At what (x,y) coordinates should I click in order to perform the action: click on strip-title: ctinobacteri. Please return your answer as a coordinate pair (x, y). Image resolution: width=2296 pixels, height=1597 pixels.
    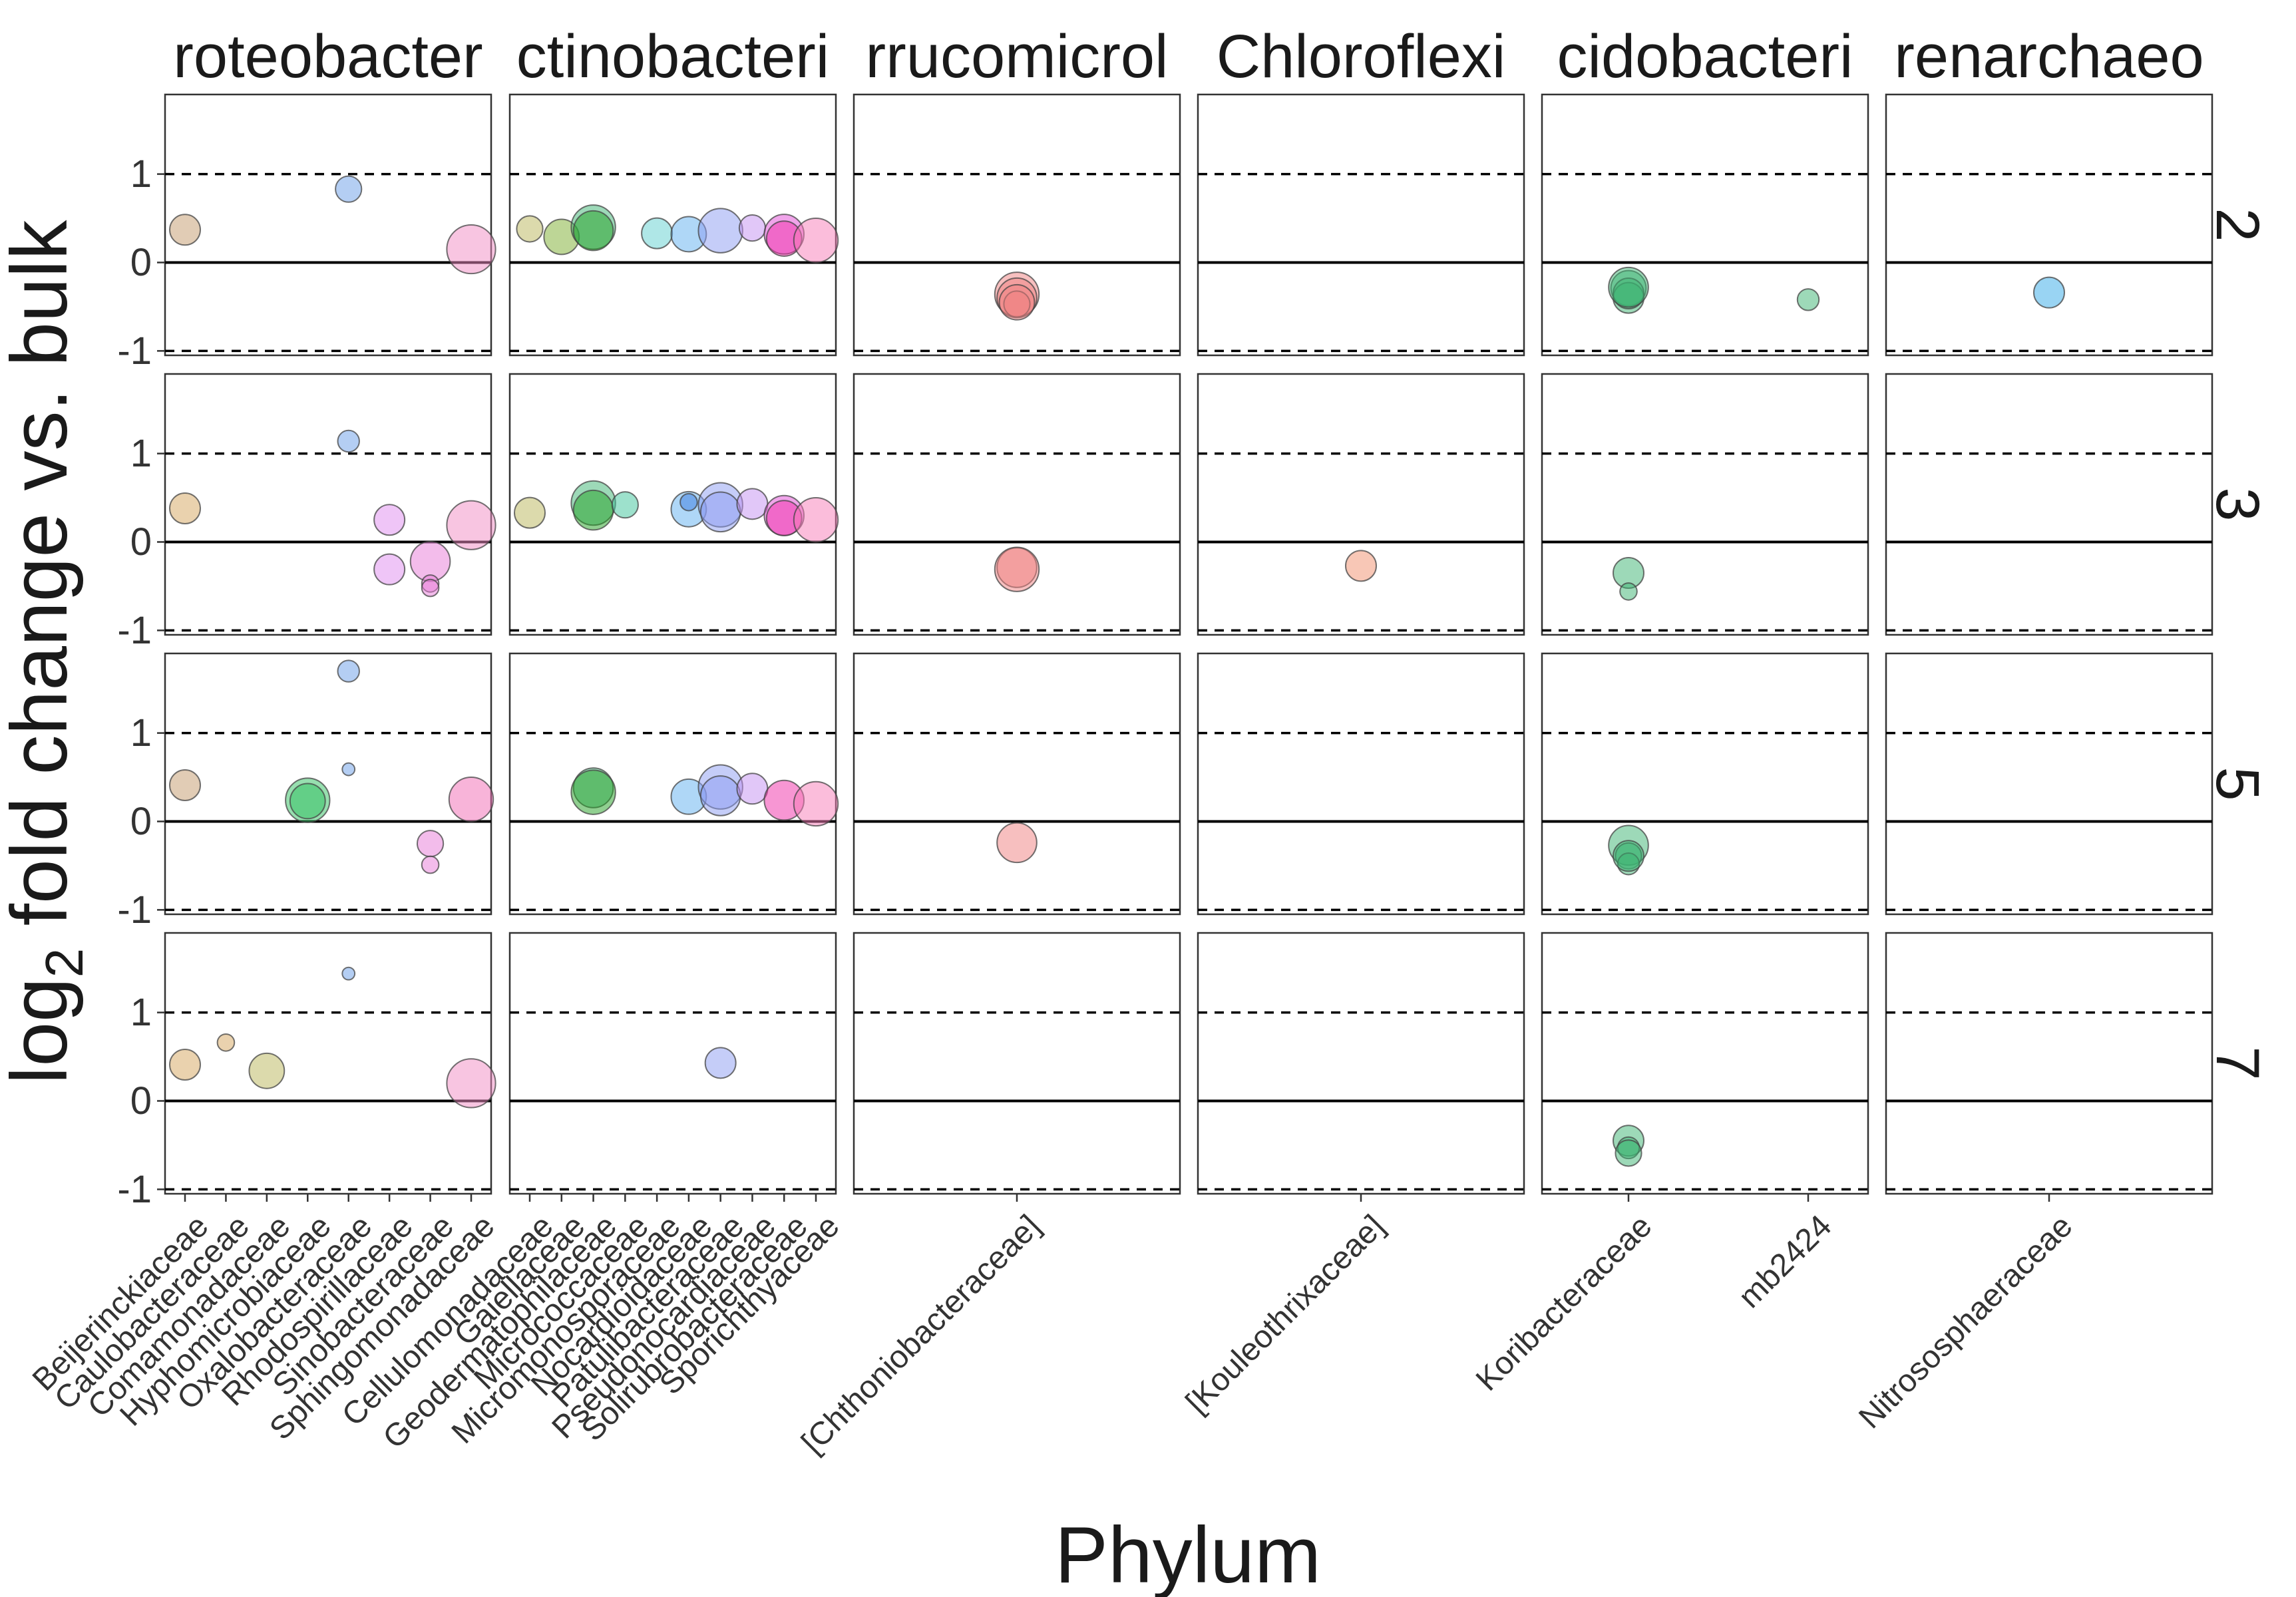
    Looking at the image, I should click on (672, 56).